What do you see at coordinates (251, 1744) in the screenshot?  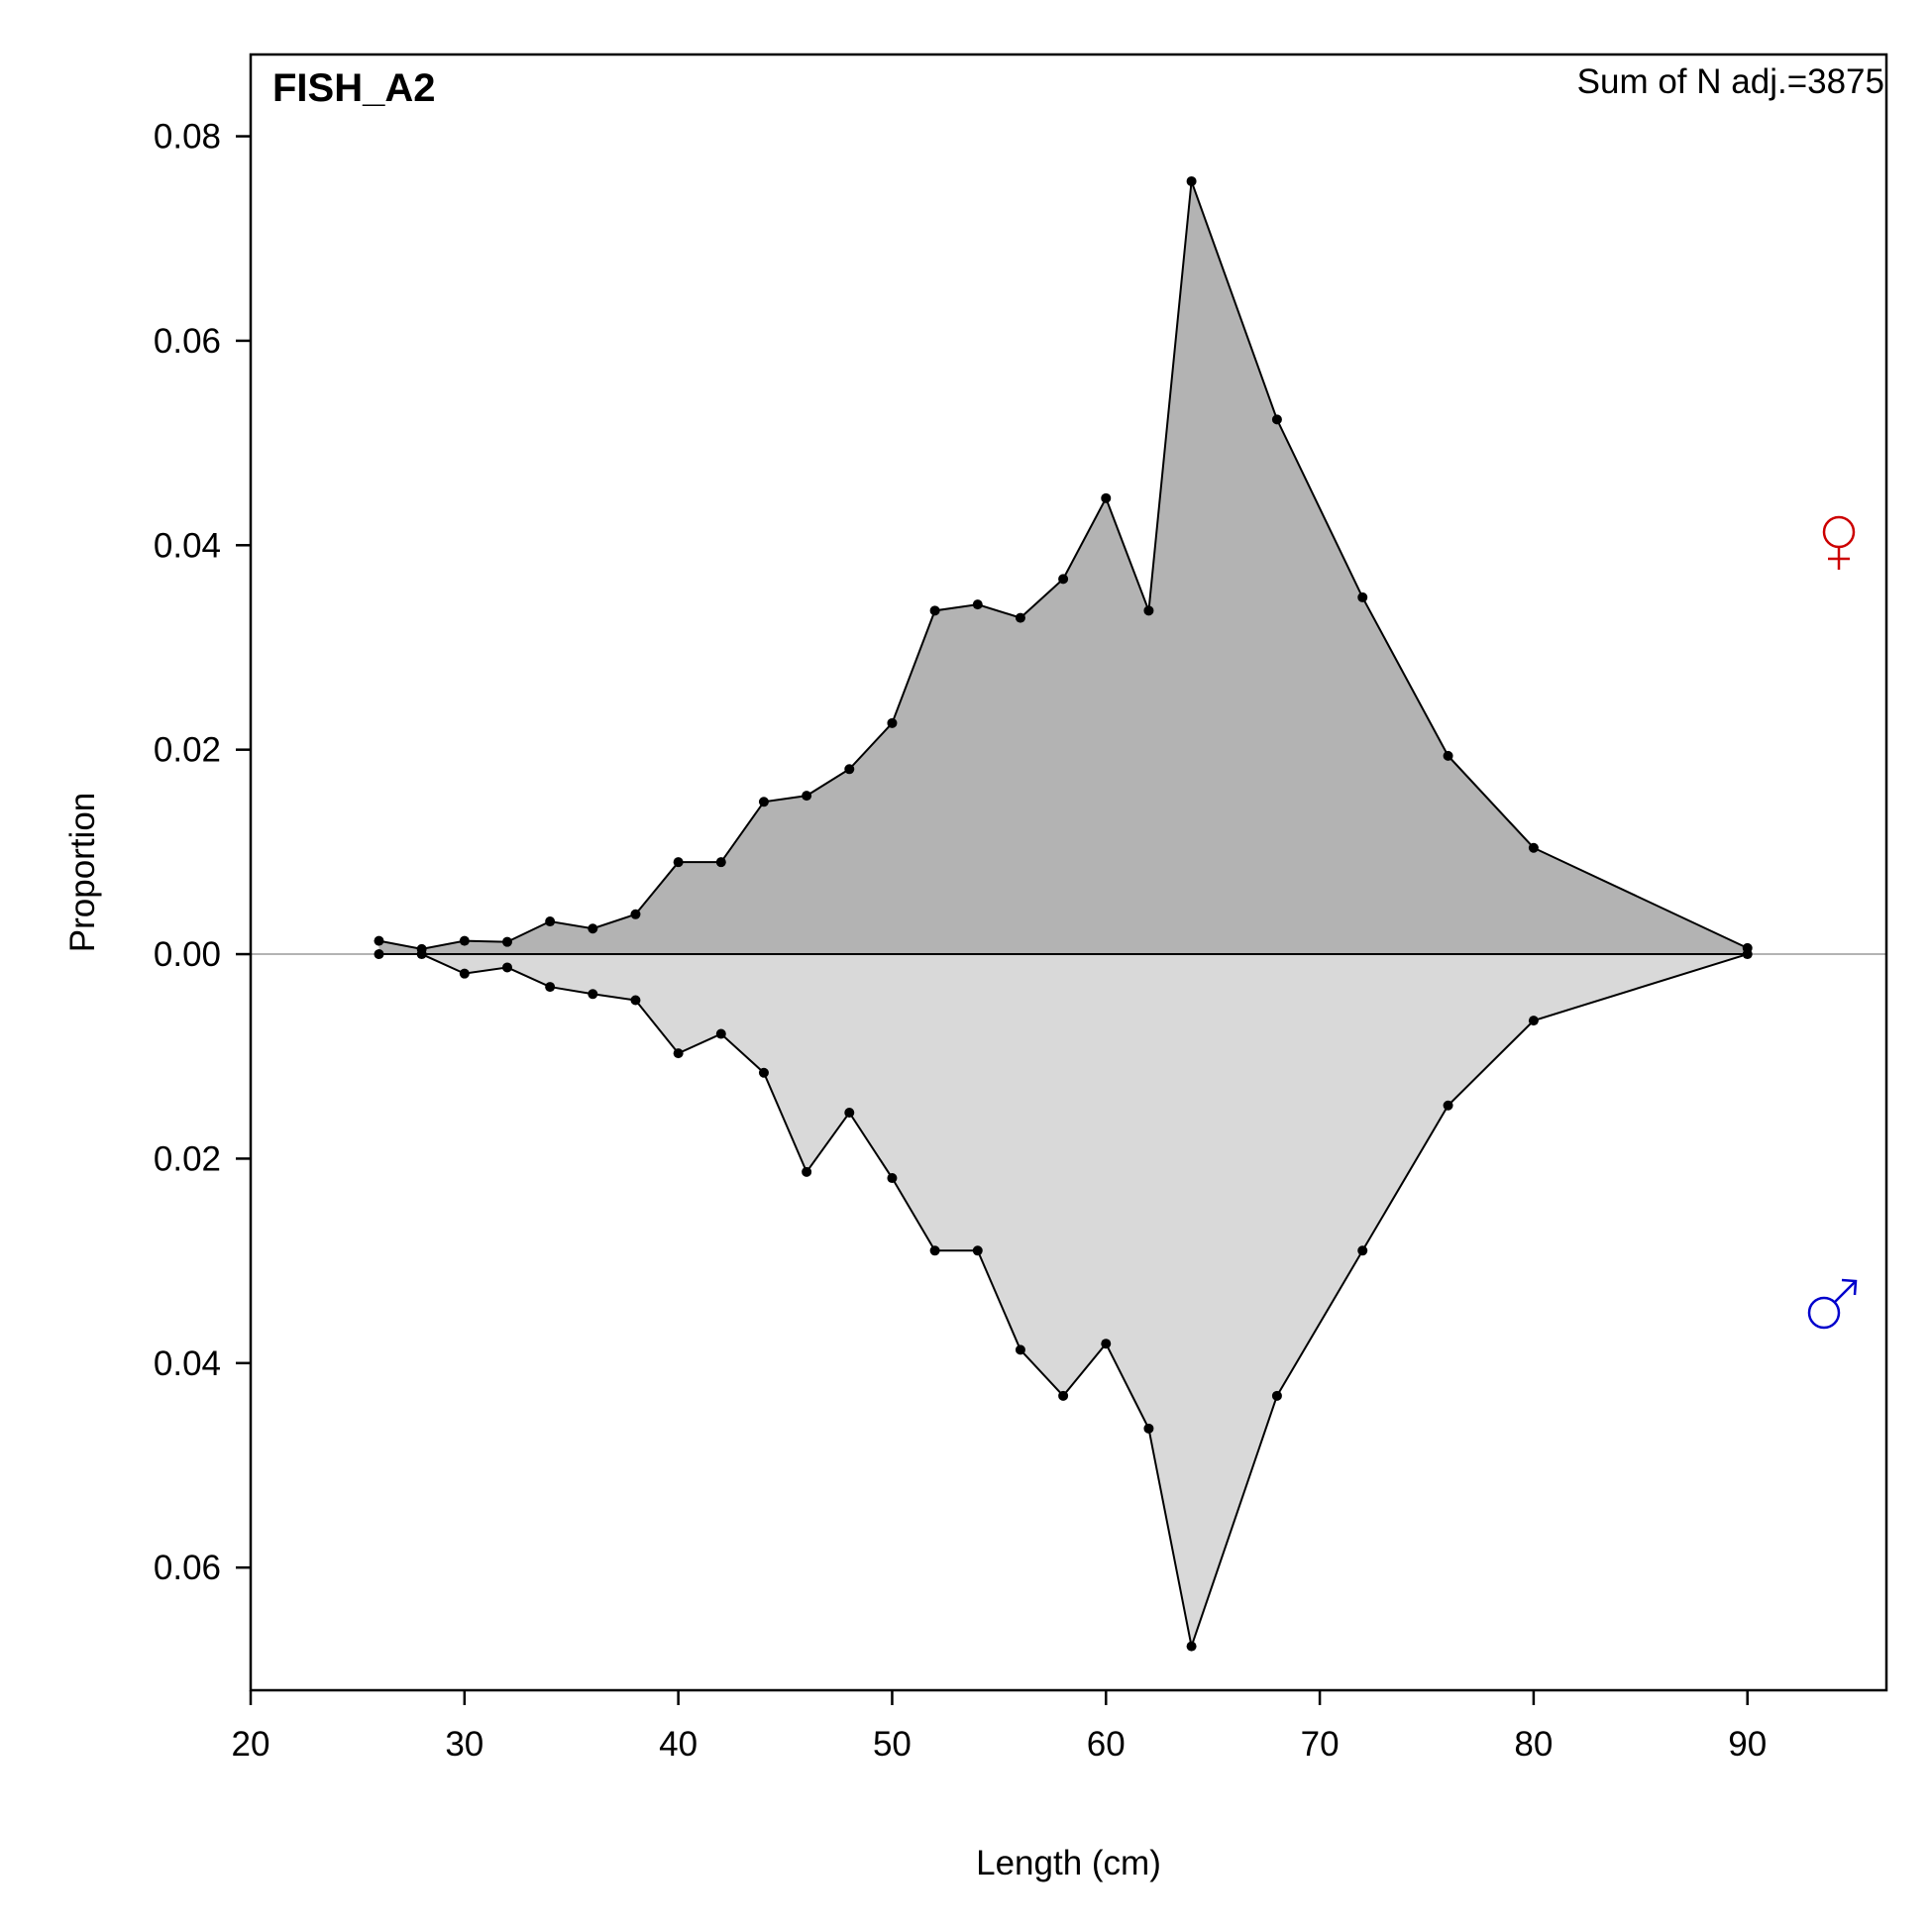 I see `x-tick-label: 20` at bounding box center [251, 1744].